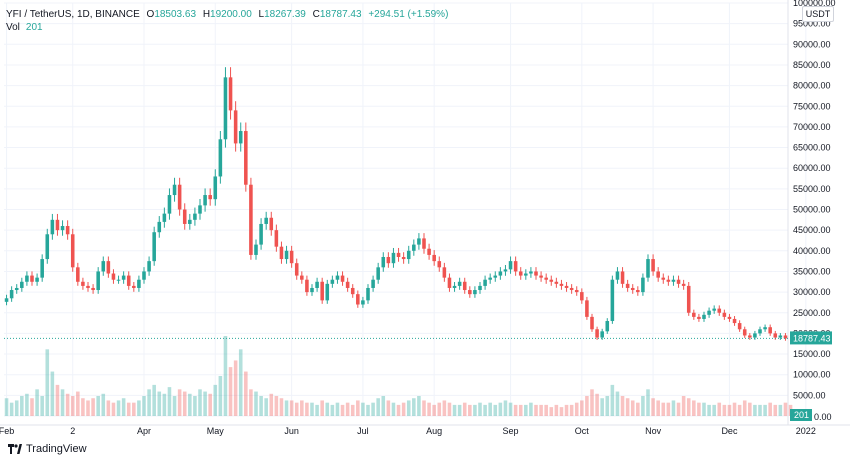 This screenshot has height=464, width=850. What do you see at coordinates (812, 148) in the screenshot?
I see `y-tick-label: 65000.00` at bounding box center [812, 148].